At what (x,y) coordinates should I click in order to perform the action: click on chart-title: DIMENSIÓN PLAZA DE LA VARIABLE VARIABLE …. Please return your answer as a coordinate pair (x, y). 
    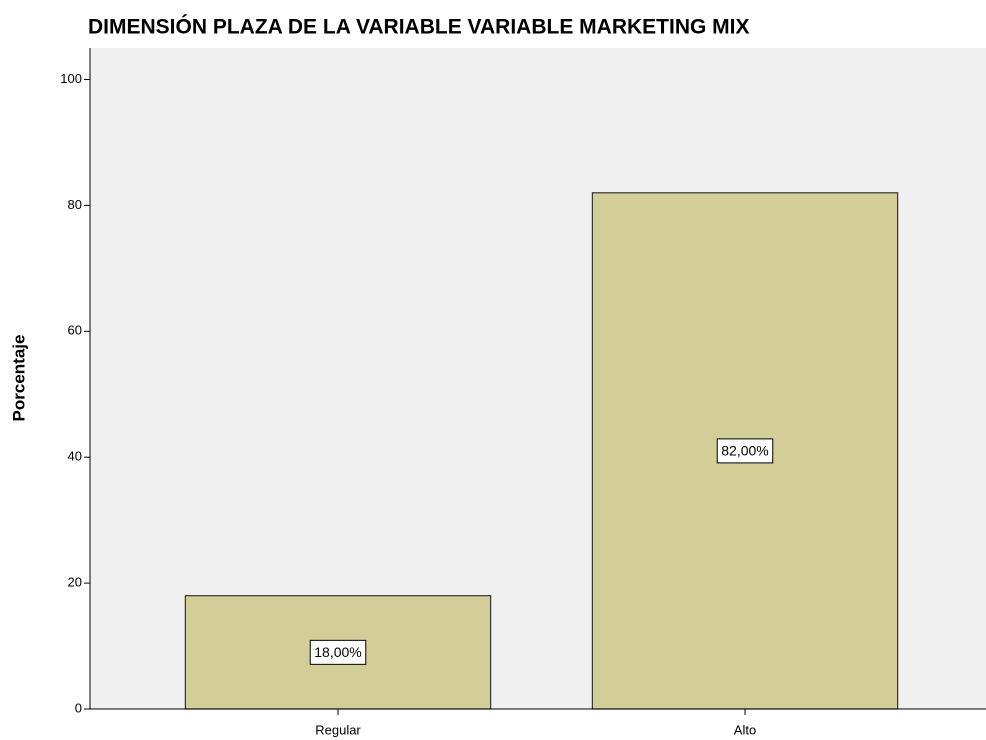
    Looking at the image, I should click on (419, 27).